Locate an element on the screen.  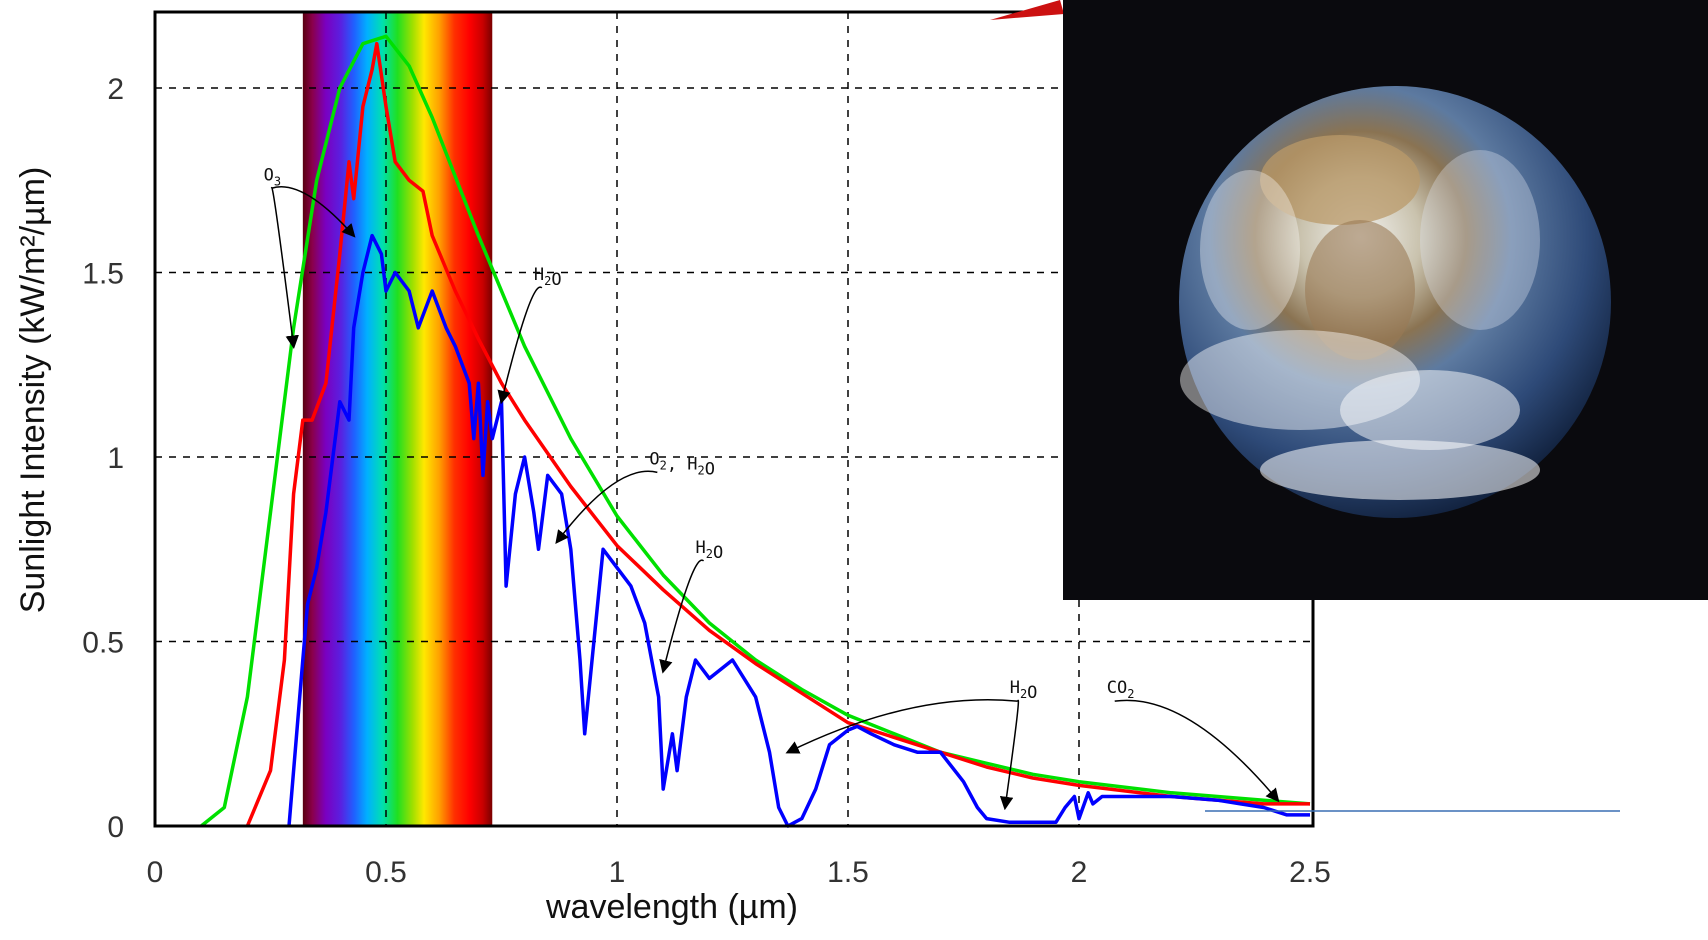
x-tick-label: 2 is located at coordinates (1079, 872).